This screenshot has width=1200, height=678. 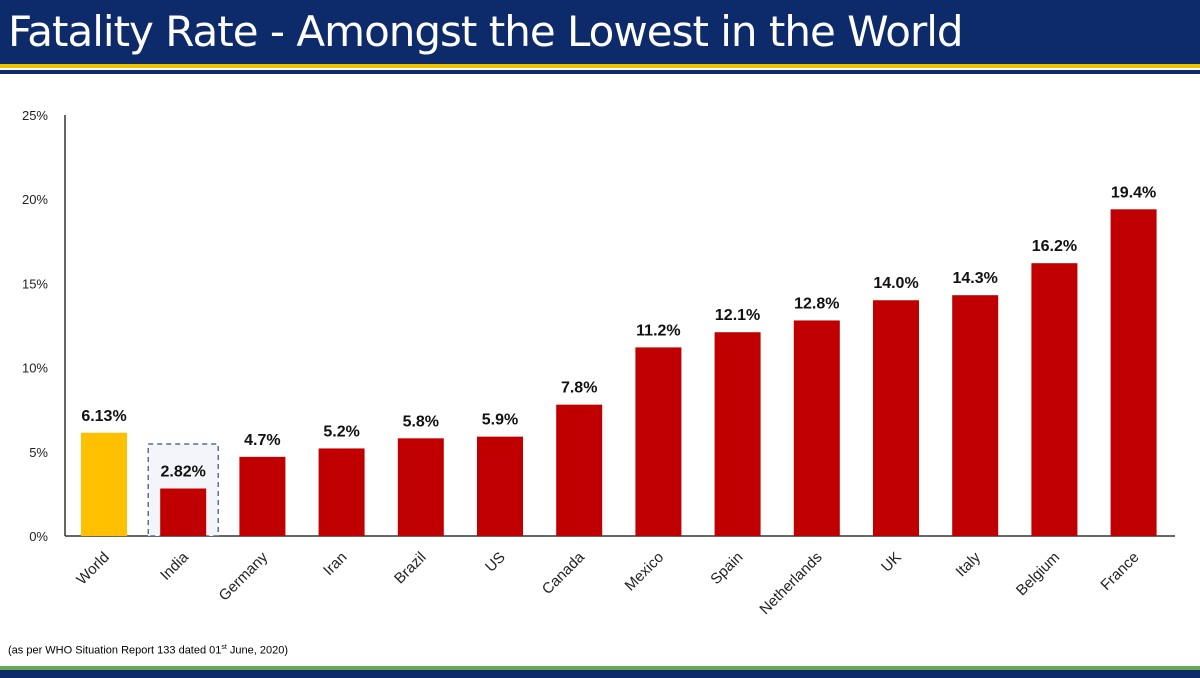 What do you see at coordinates (737, 434) in the screenshot?
I see `bar-spain` at bounding box center [737, 434].